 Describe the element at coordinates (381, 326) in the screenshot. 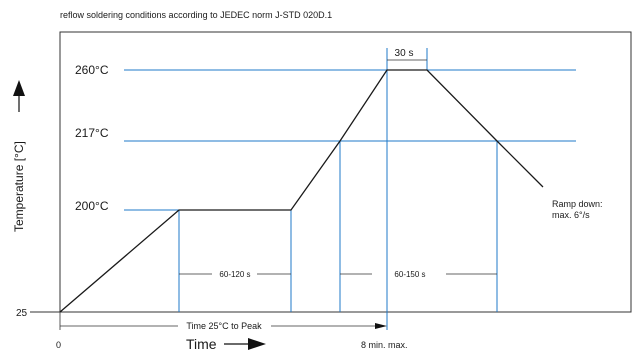

I see `time-to-peak-arrowhead` at that location.